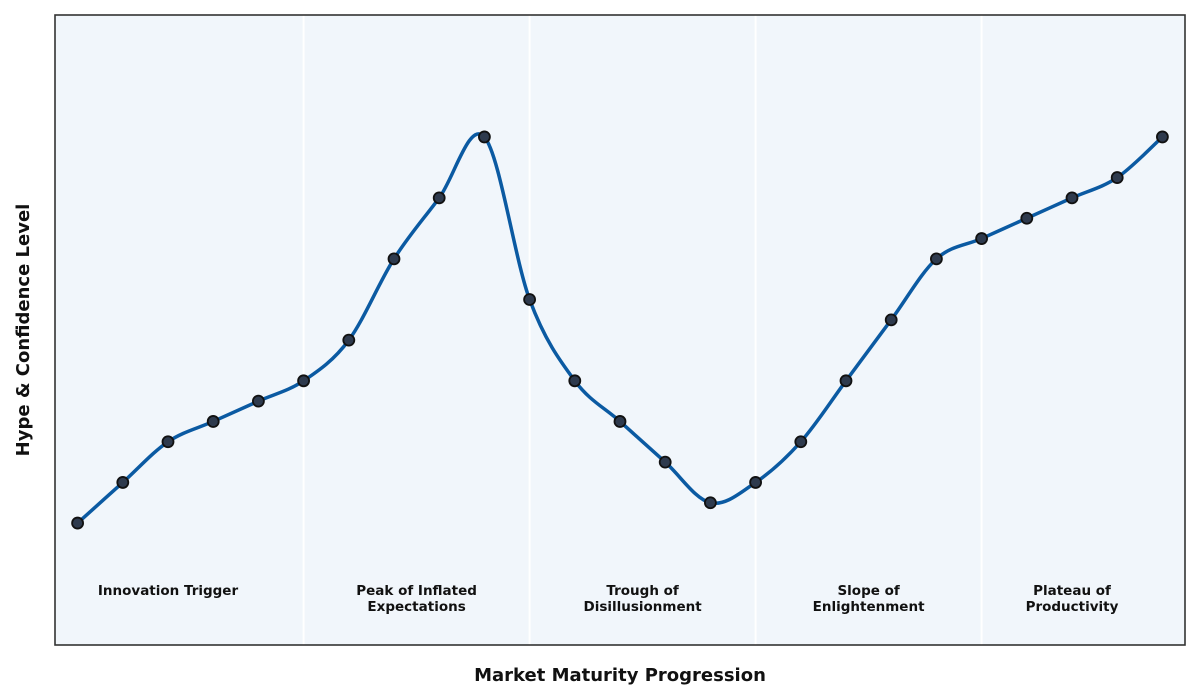 The height and width of the screenshot is (700, 1200). Describe the element at coordinates (869, 599) in the screenshot. I see `phase-label: Slope of Enlightenment` at that location.